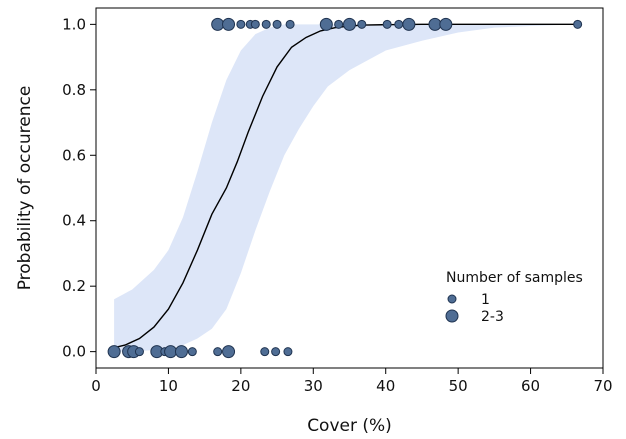 The image size is (626, 439). I want to click on x-tick-label: 30, so click(313, 386).